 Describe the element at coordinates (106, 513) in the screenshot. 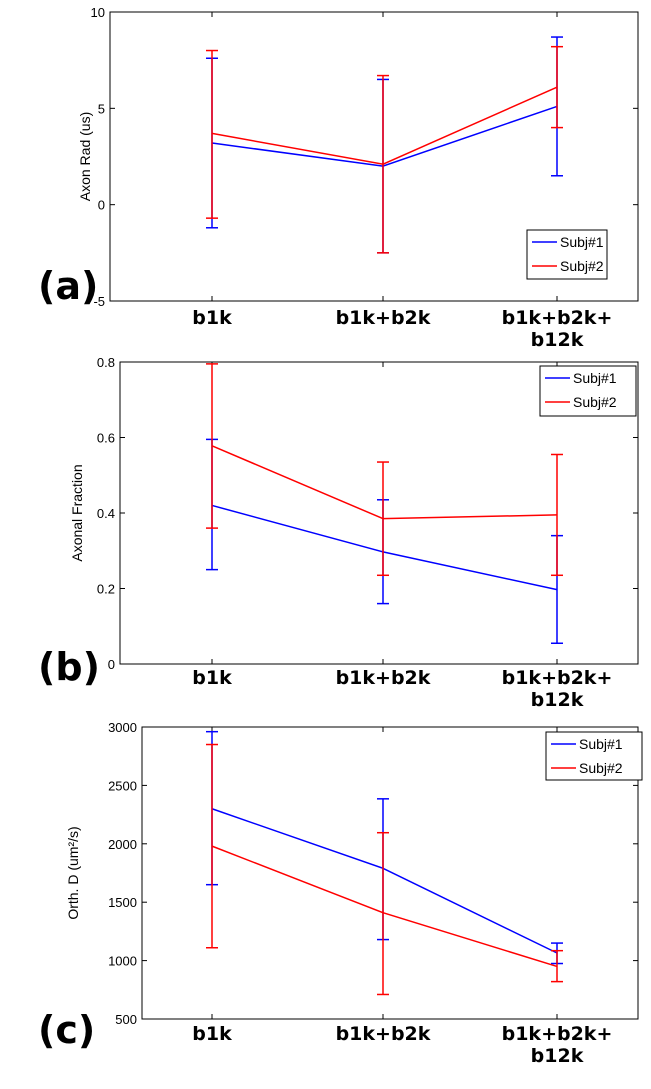

I see `y-tick-label: 0.4` at that location.